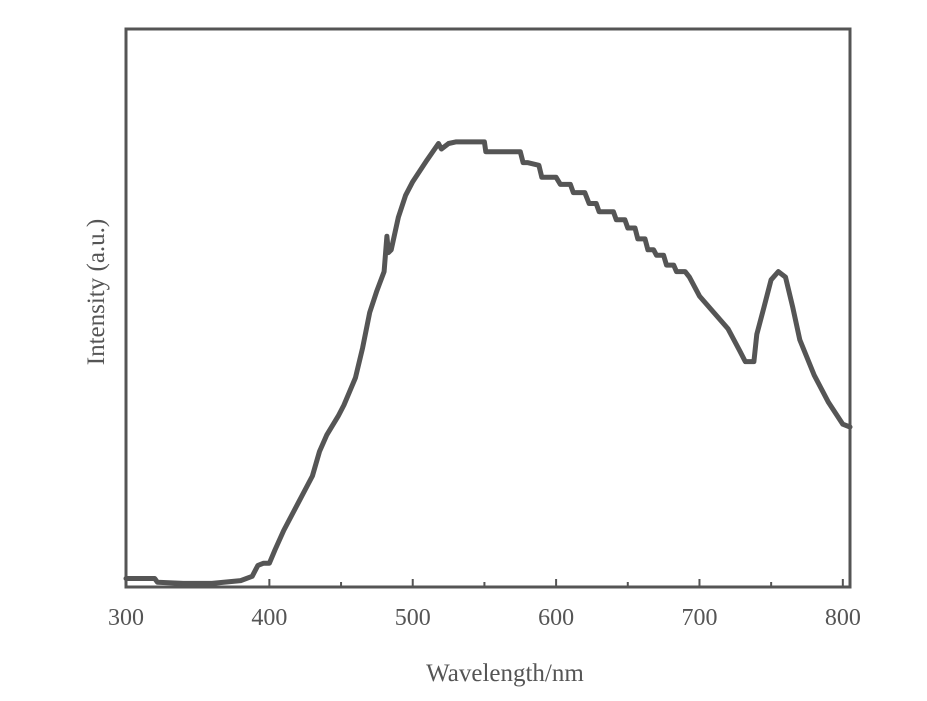 This screenshot has width=927, height=701. Describe the element at coordinates (843, 618) in the screenshot. I see `x-tick-label: 800` at that location.